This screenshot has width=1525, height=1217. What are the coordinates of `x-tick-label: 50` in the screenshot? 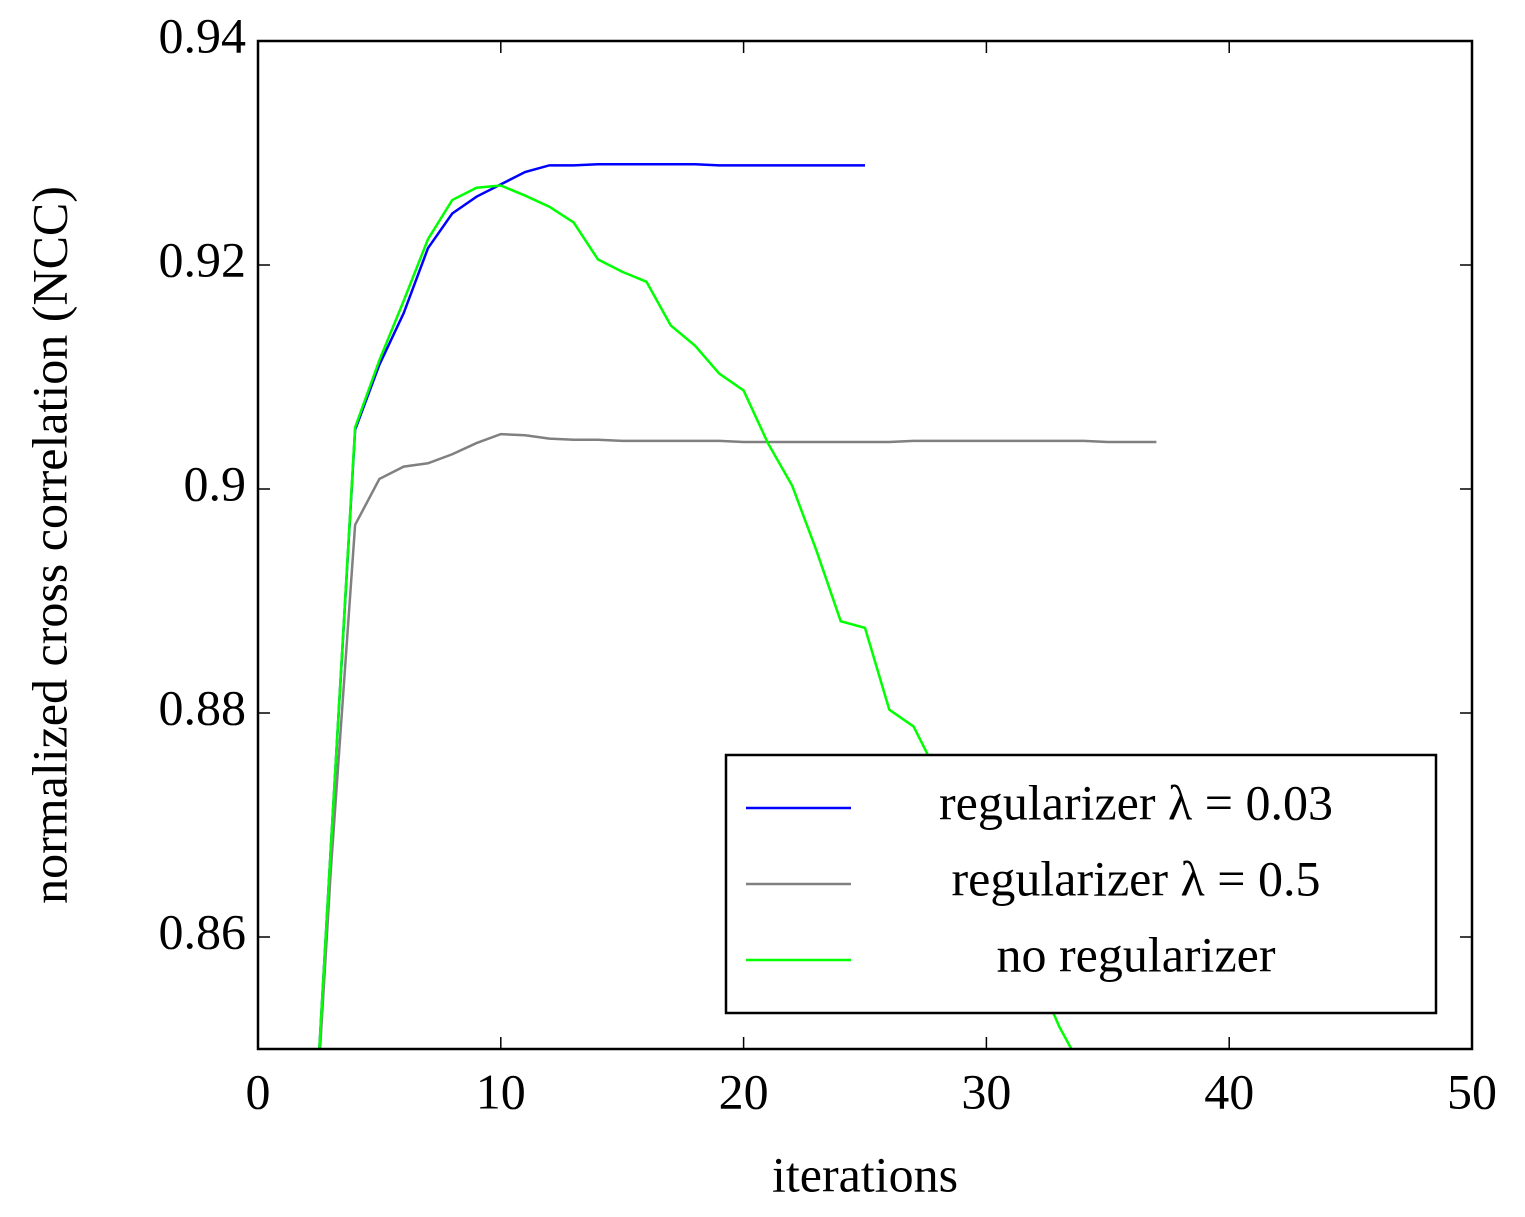 It's located at (1472, 1091).